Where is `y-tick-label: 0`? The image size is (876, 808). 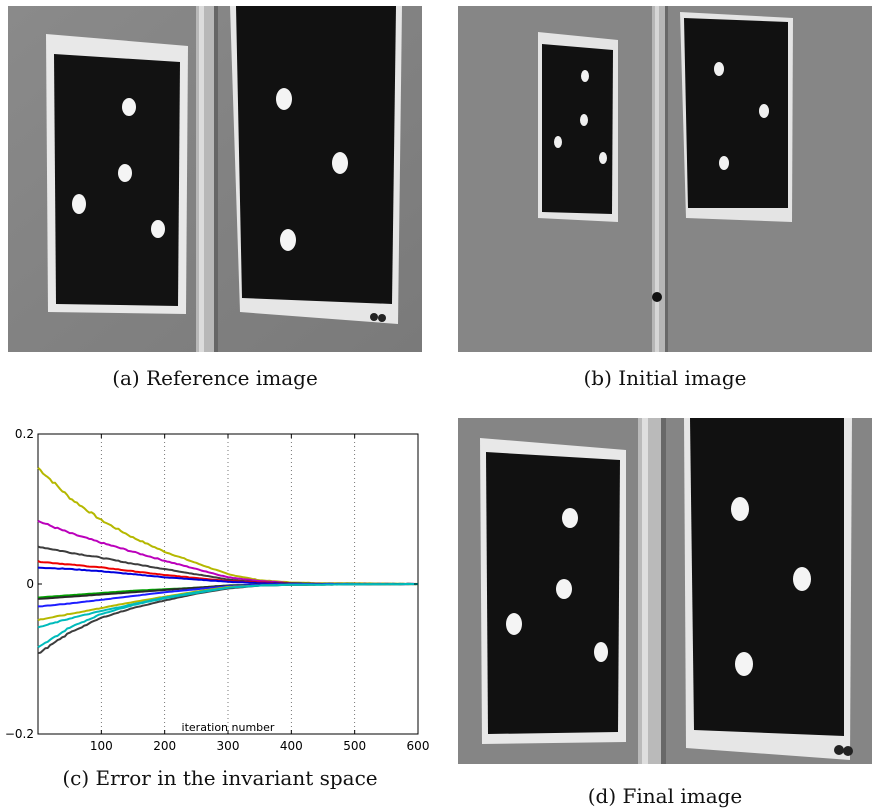 y-tick-label: 0 is located at coordinates (30, 584).